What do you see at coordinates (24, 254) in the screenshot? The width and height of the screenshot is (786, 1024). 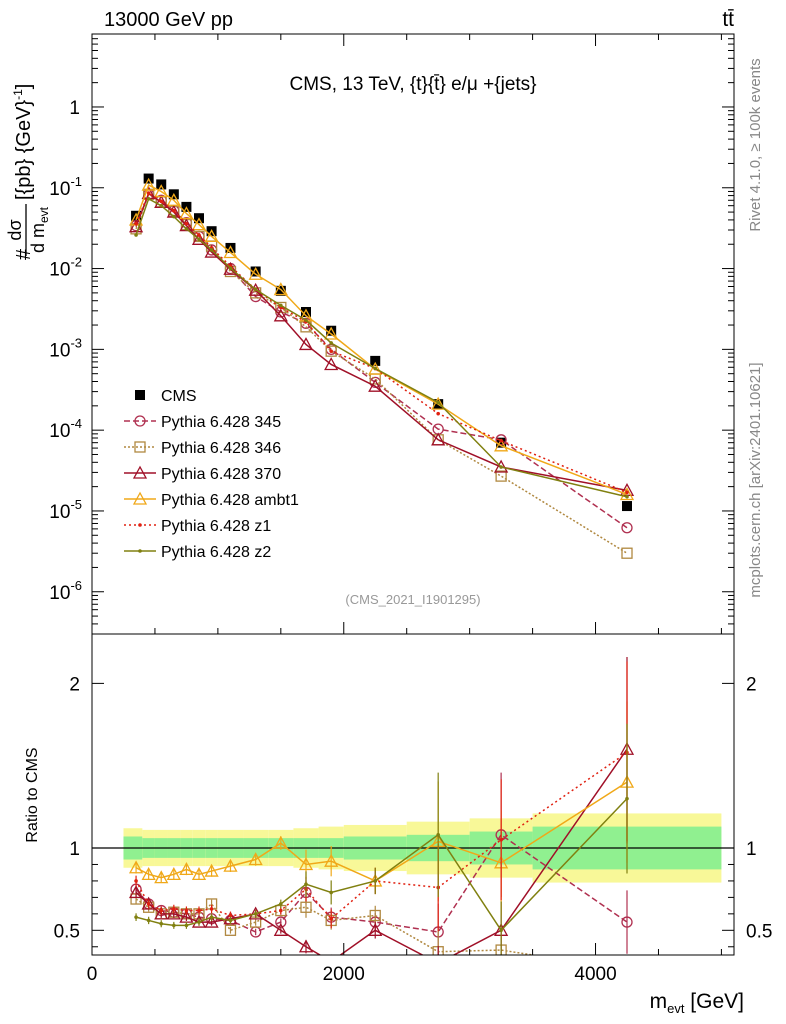 I see `main-ylabel-hash: #` at bounding box center [24, 254].